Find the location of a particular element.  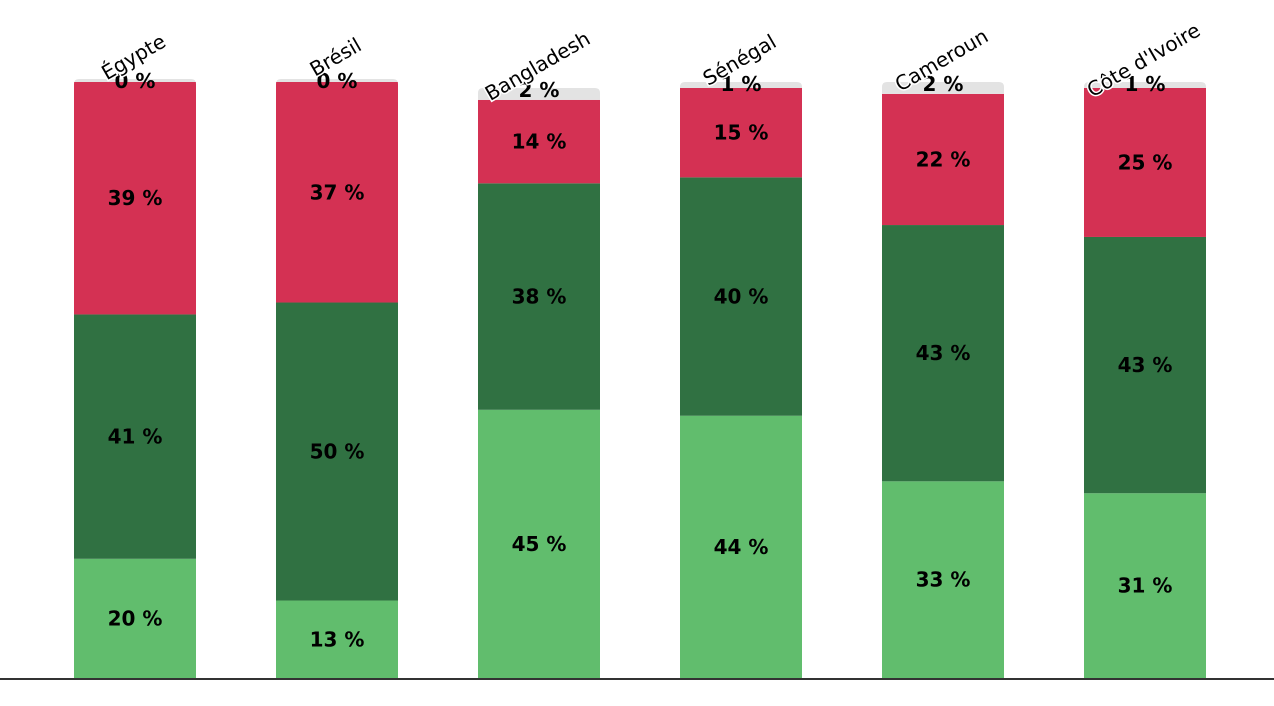

segment-value-label: 45 % is located at coordinates (539, 544).